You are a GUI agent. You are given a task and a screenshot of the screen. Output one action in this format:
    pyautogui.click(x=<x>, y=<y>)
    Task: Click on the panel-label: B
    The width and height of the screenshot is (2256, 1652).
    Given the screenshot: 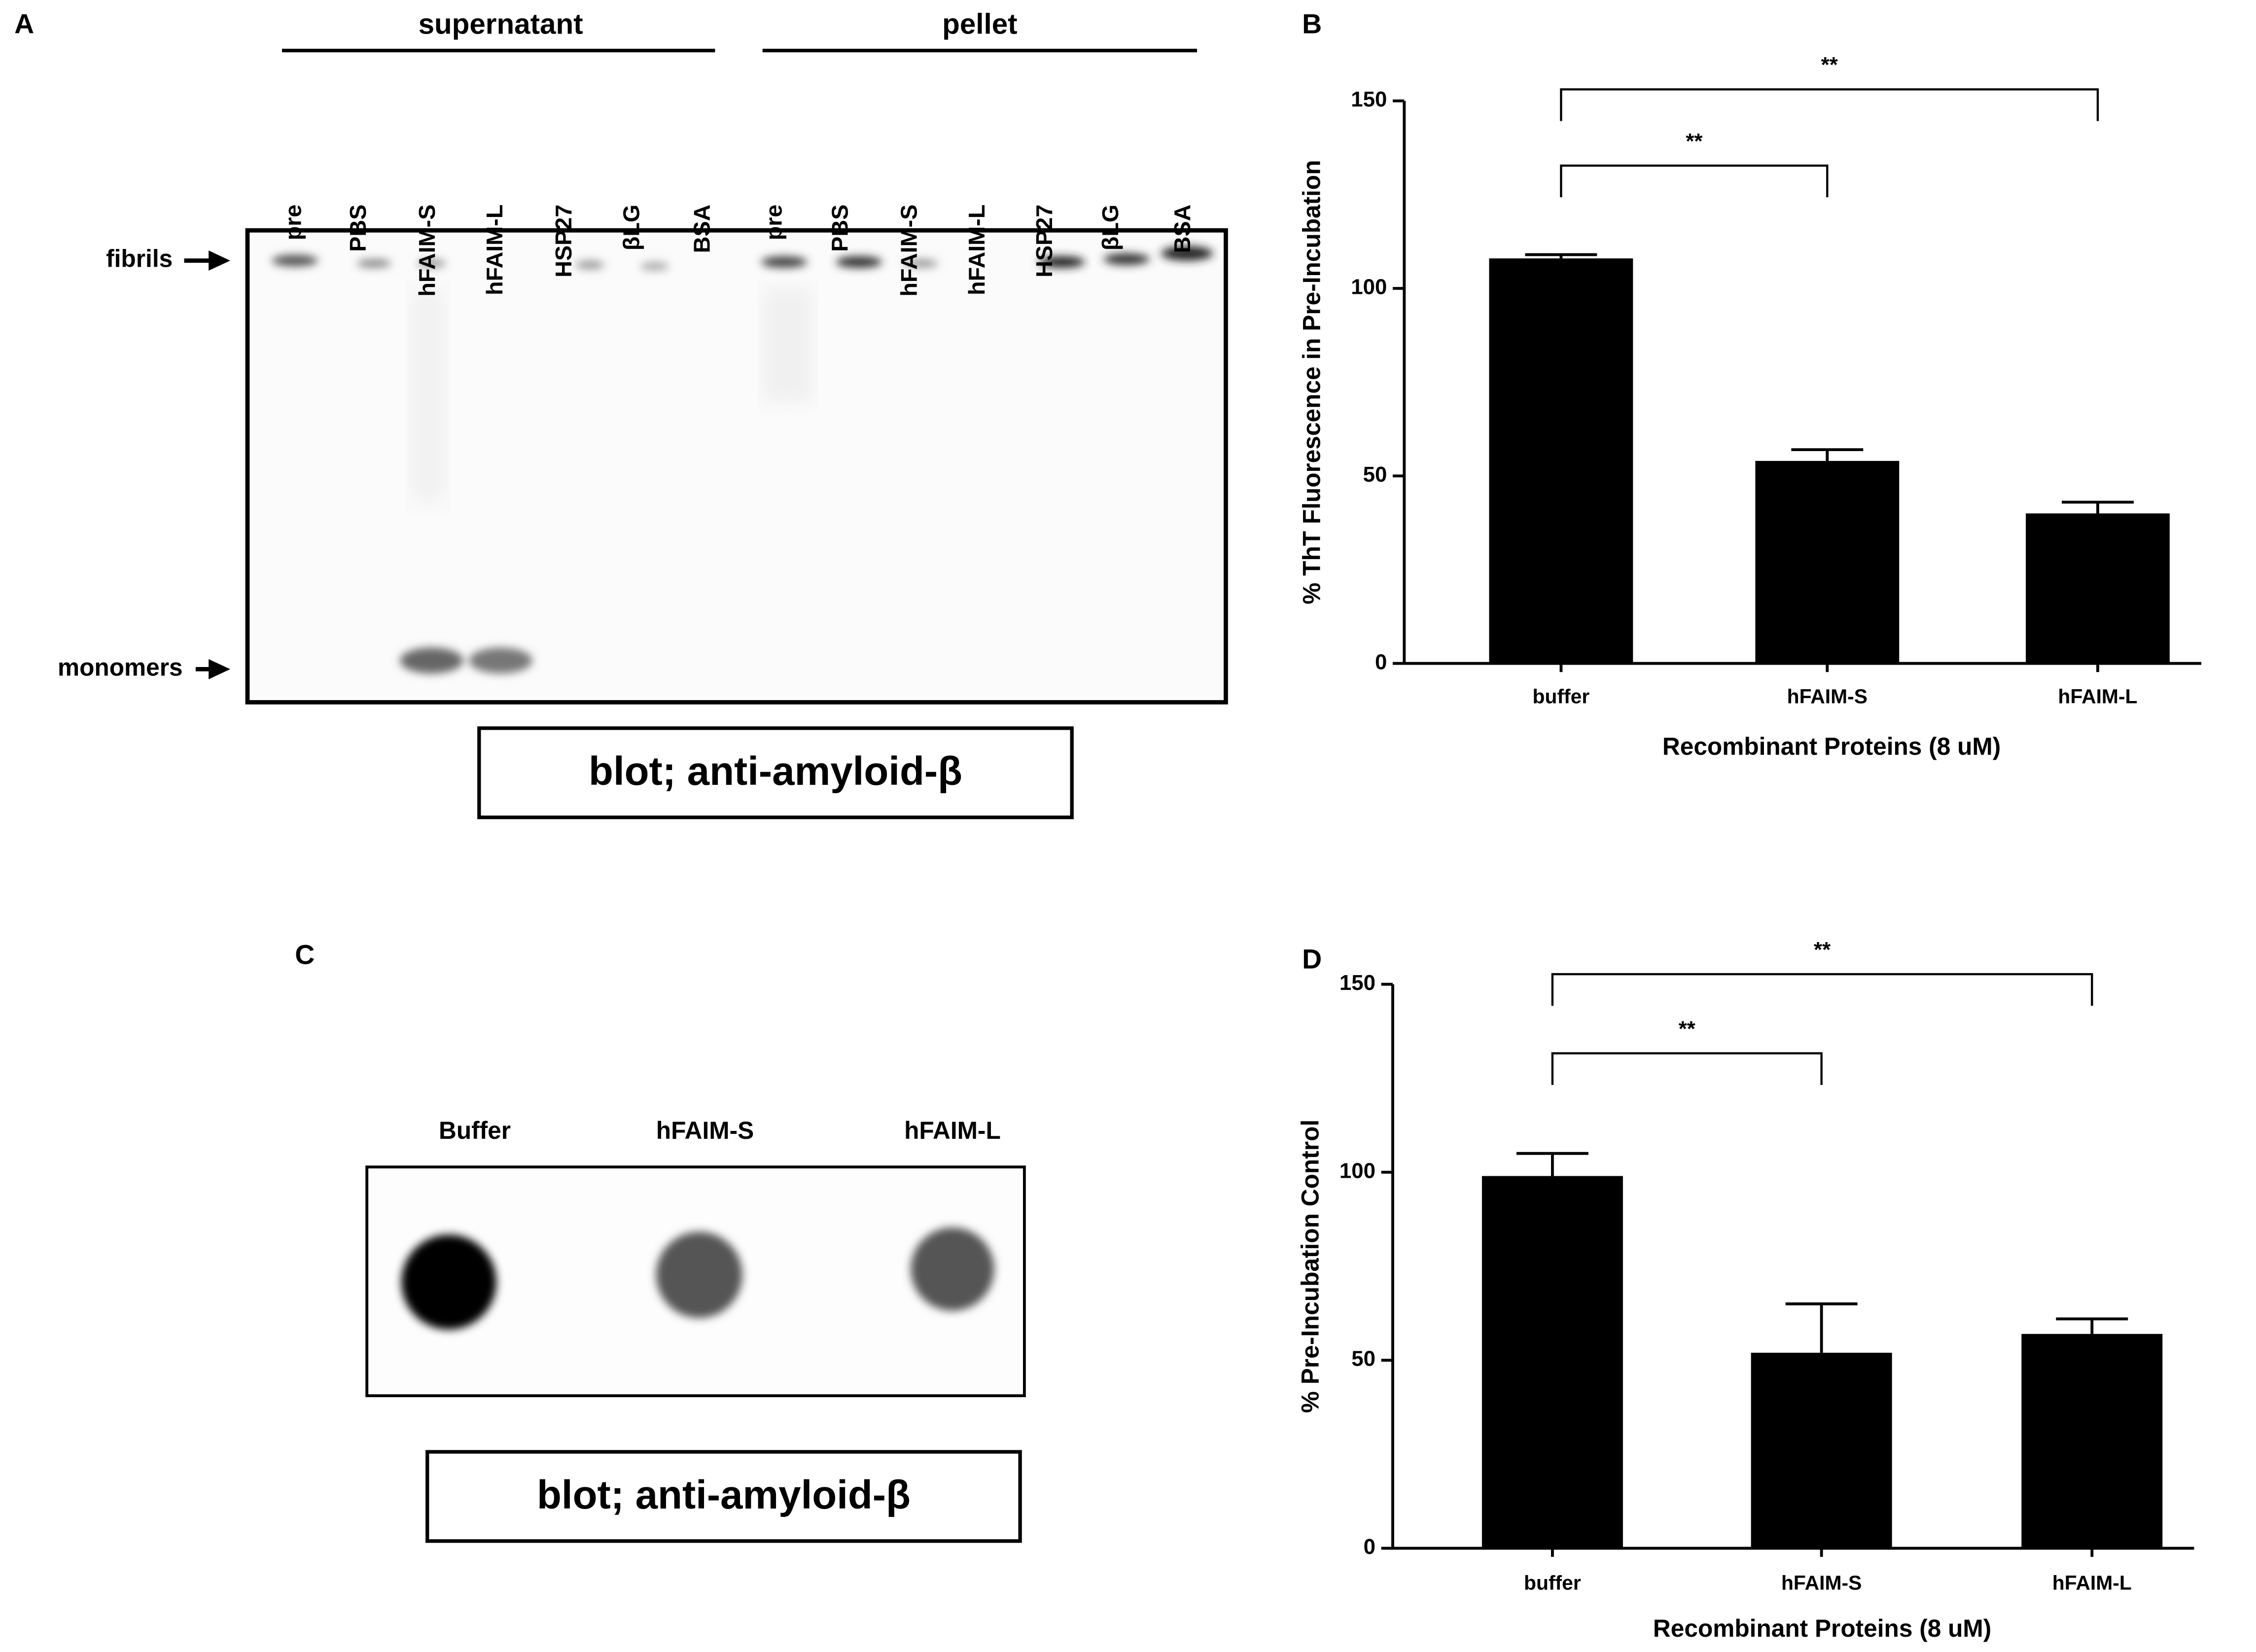 What is the action you would take?
    pyautogui.click(x=1312, y=24)
    